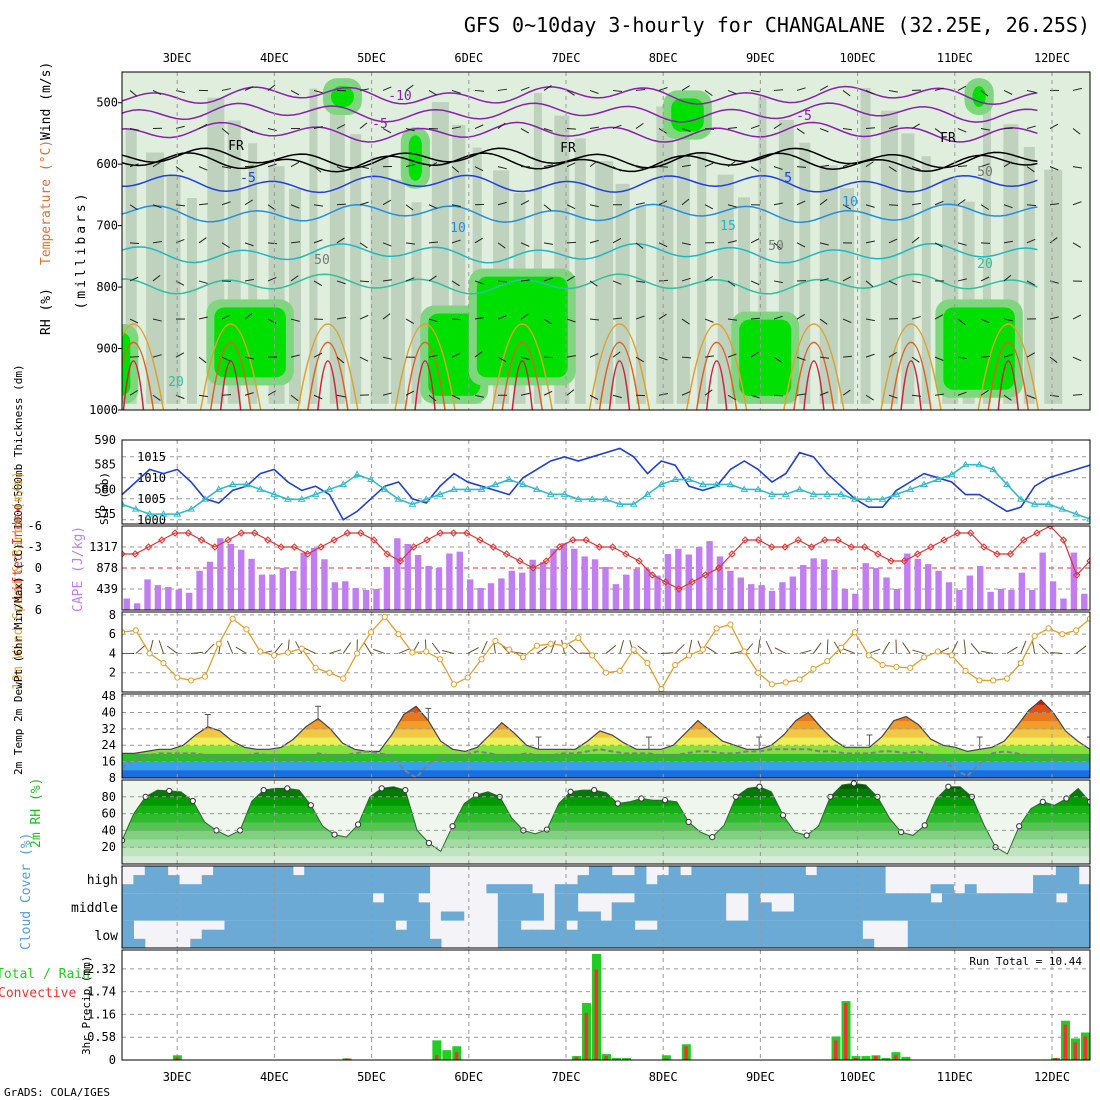 The width and height of the screenshot is (1100, 1100). What do you see at coordinates (399, 96) in the screenshot?
I see `contour-label: -10` at bounding box center [399, 96].